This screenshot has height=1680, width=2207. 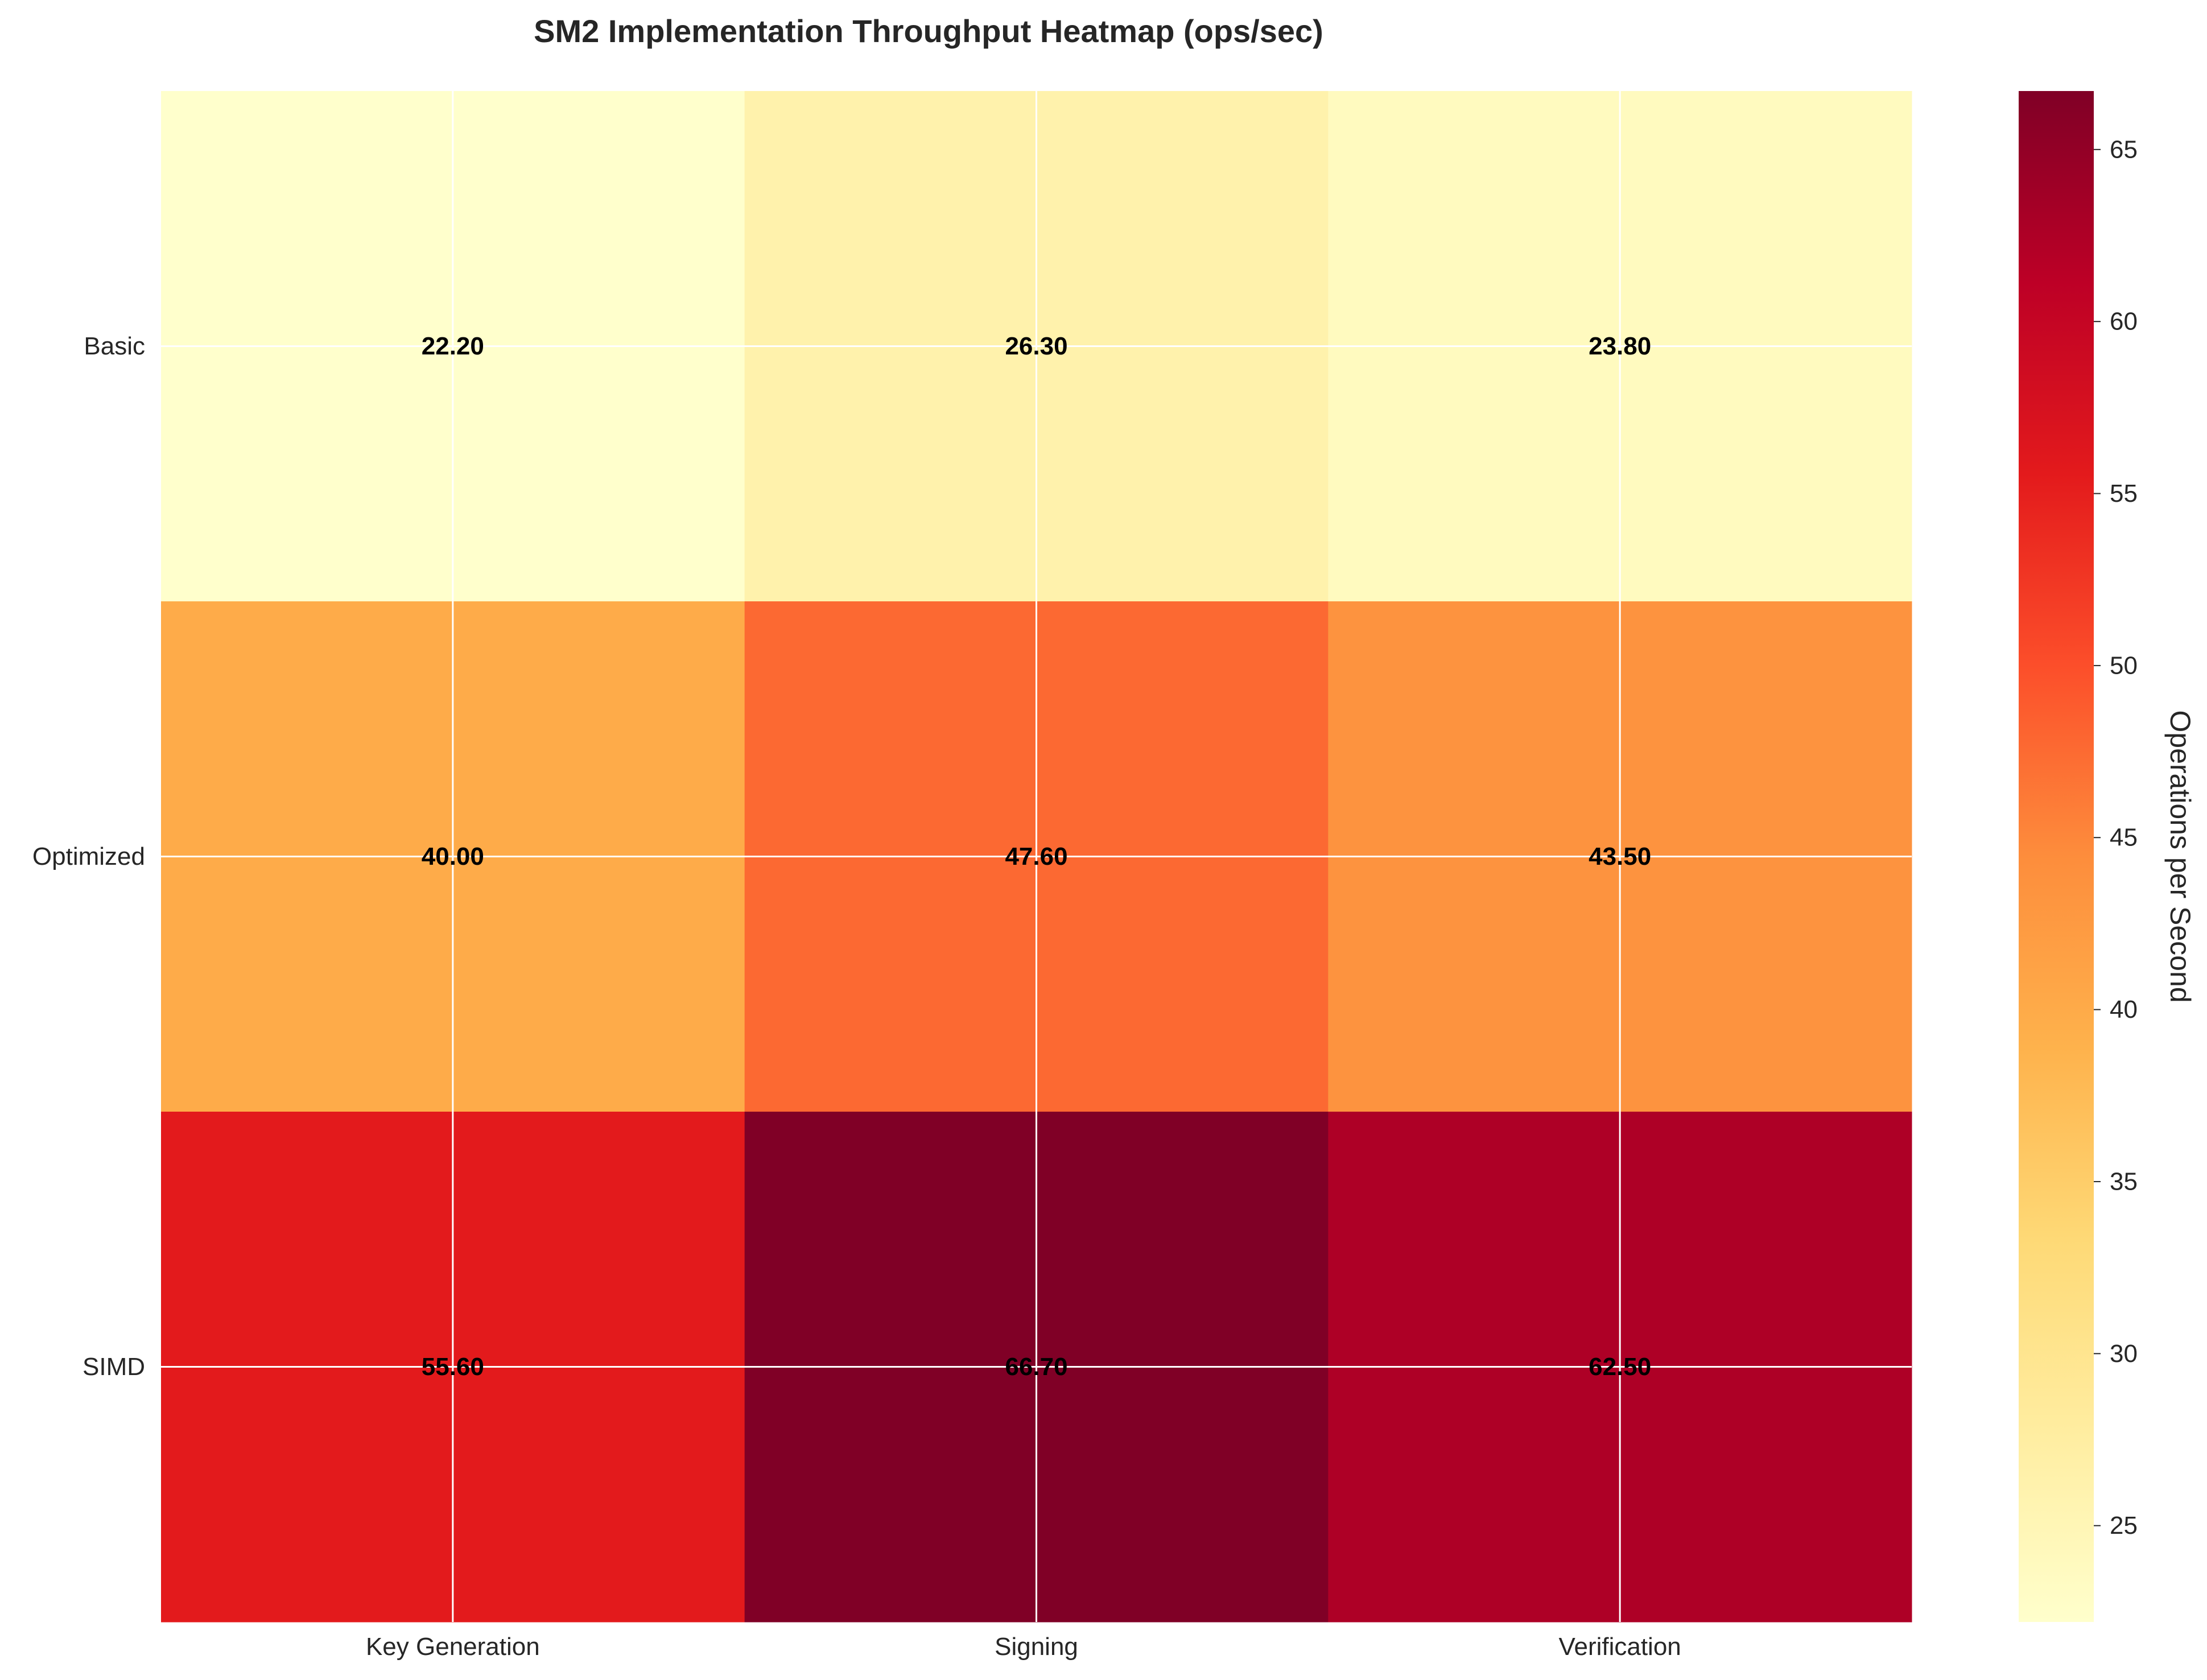 What do you see at coordinates (1036, 1647) in the screenshot?
I see `x-tick-label-signing: Signing` at bounding box center [1036, 1647].